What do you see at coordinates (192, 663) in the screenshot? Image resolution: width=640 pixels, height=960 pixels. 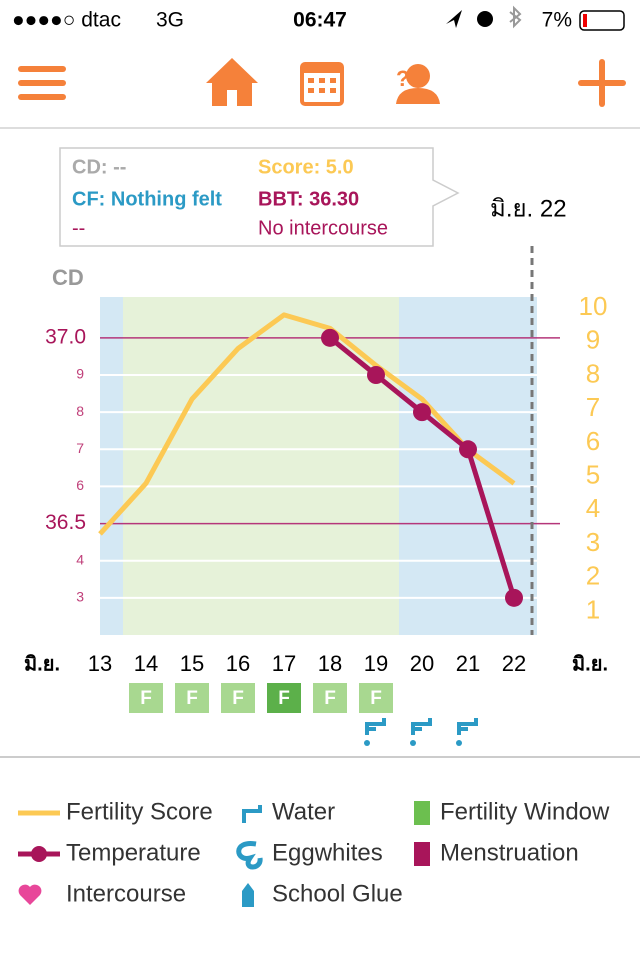 I see `x-tick-label: 15` at bounding box center [192, 663].